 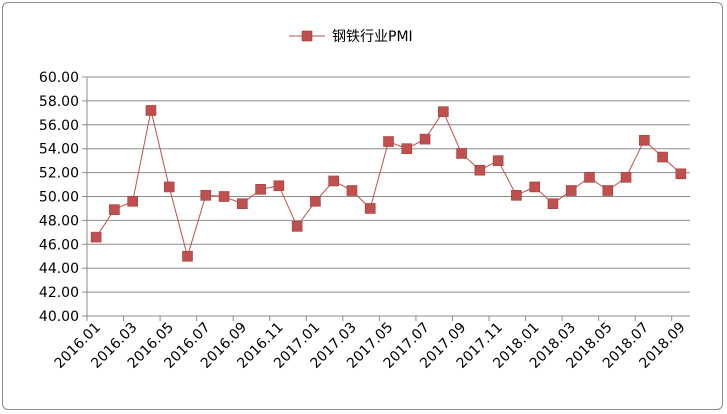 What do you see at coordinates (59, 293) in the screenshot?
I see `y-tick-label: 42.00` at bounding box center [59, 293].